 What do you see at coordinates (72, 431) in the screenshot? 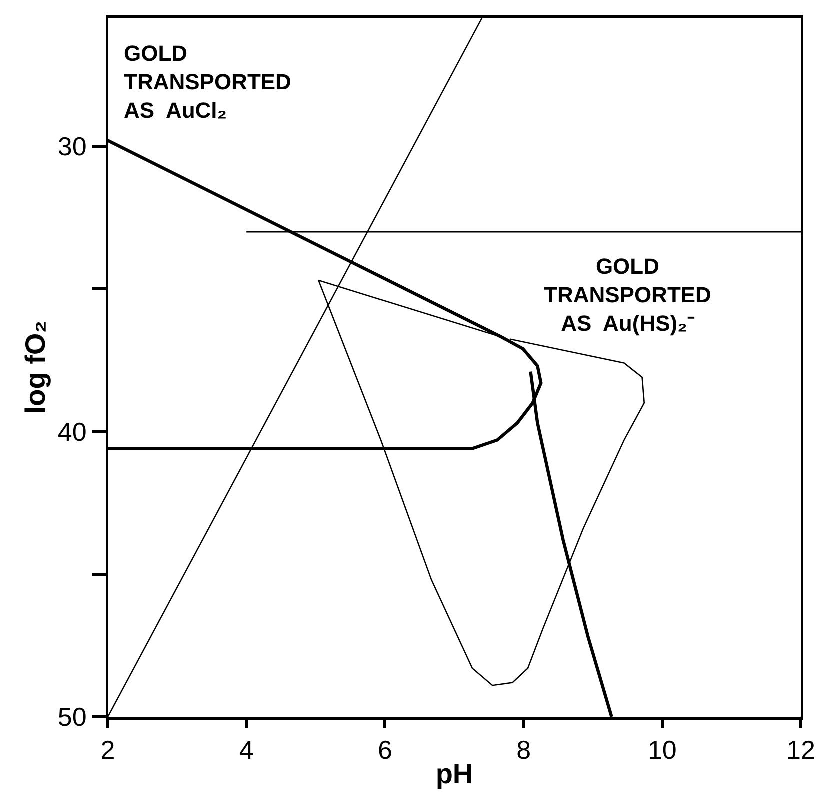
I see `y-tick-label: 40` at bounding box center [72, 431].